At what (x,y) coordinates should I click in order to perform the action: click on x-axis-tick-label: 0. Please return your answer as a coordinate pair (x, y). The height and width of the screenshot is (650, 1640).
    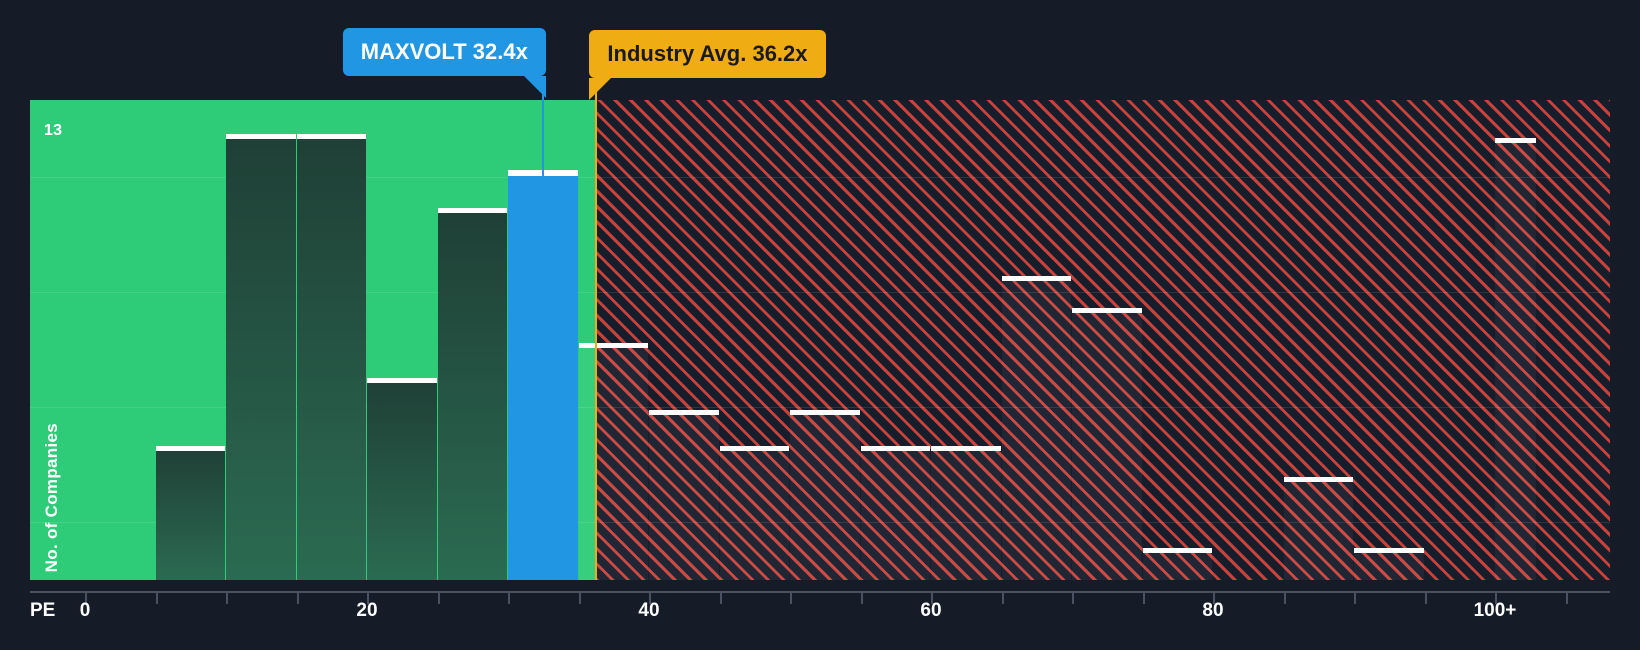
    Looking at the image, I should click on (85, 610).